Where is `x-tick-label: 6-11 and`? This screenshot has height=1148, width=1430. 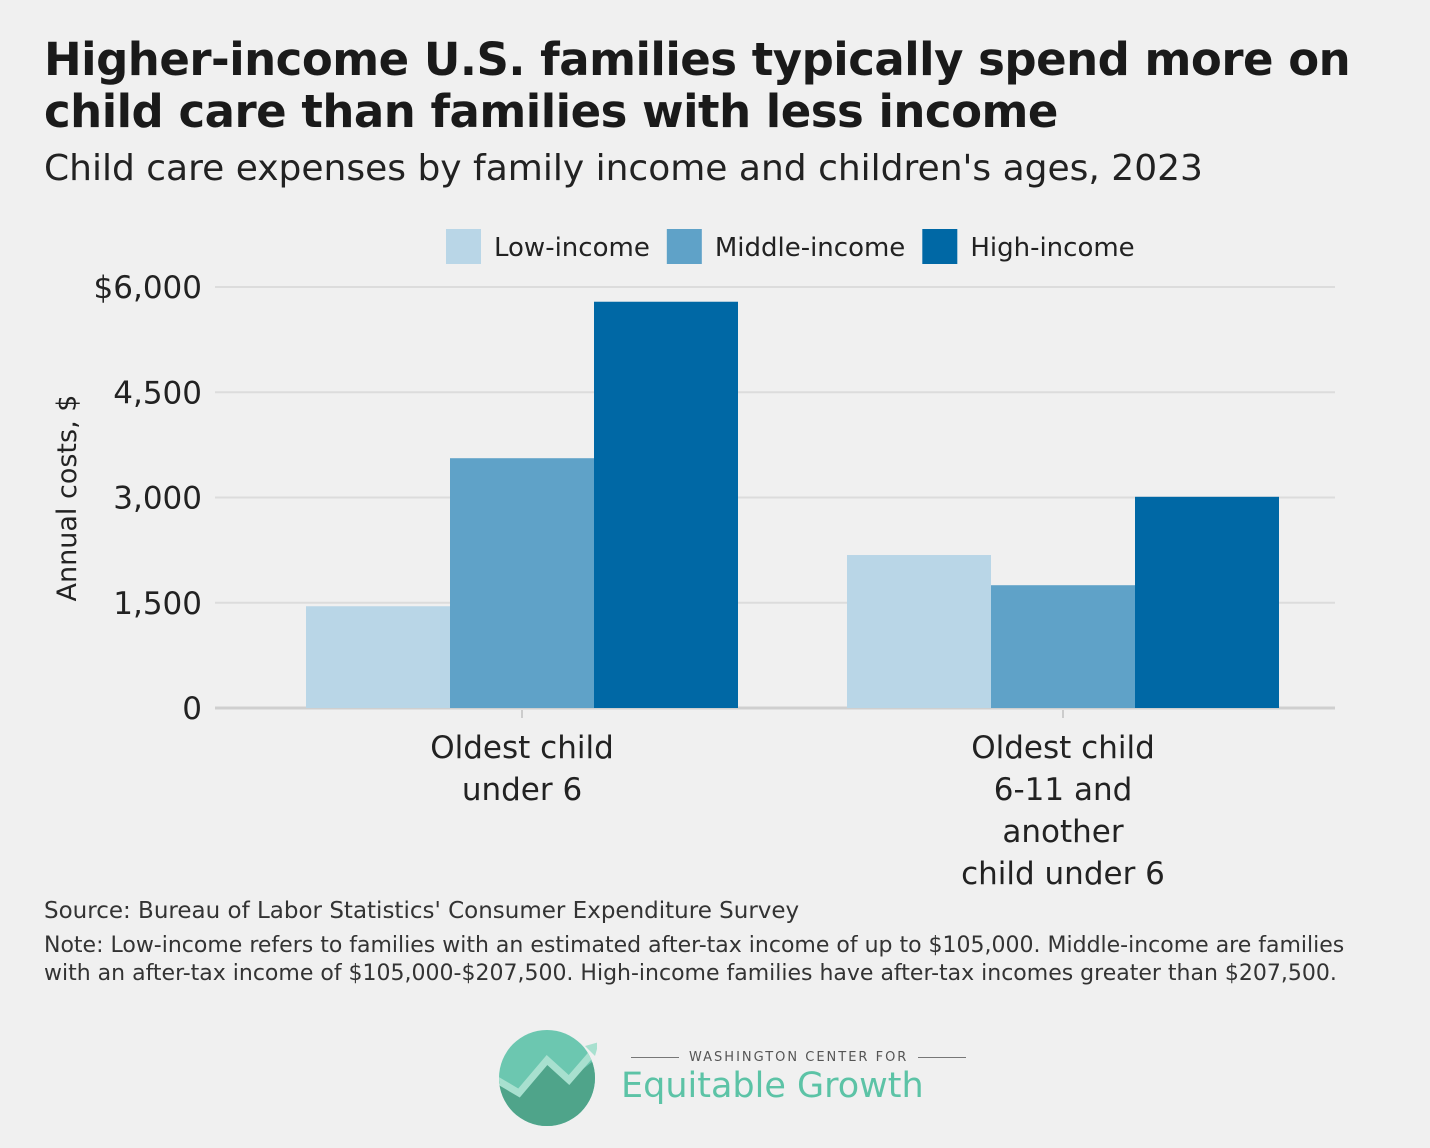 x-tick-label: 6-11 and is located at coordinates (1063, 790).